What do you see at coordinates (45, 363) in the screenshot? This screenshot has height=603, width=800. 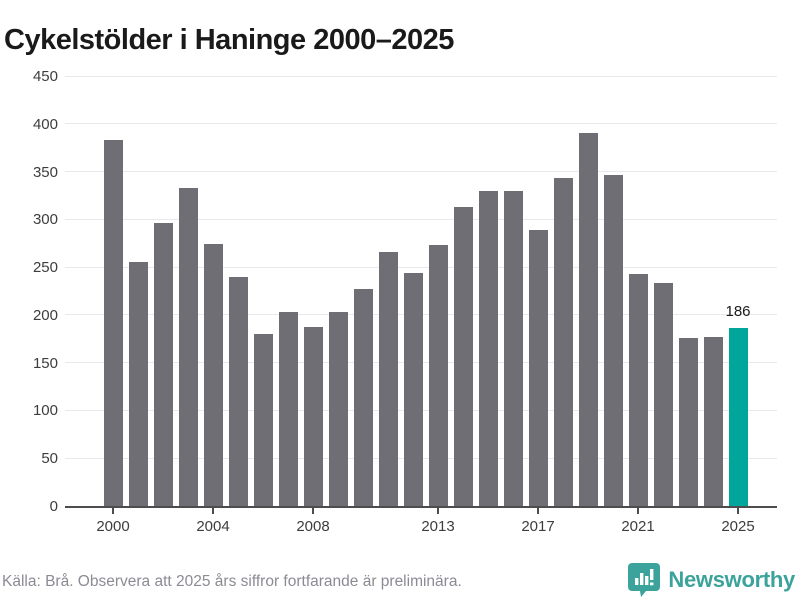 I see `y-axis-label-150: 150` at bounding box center [45, 363].